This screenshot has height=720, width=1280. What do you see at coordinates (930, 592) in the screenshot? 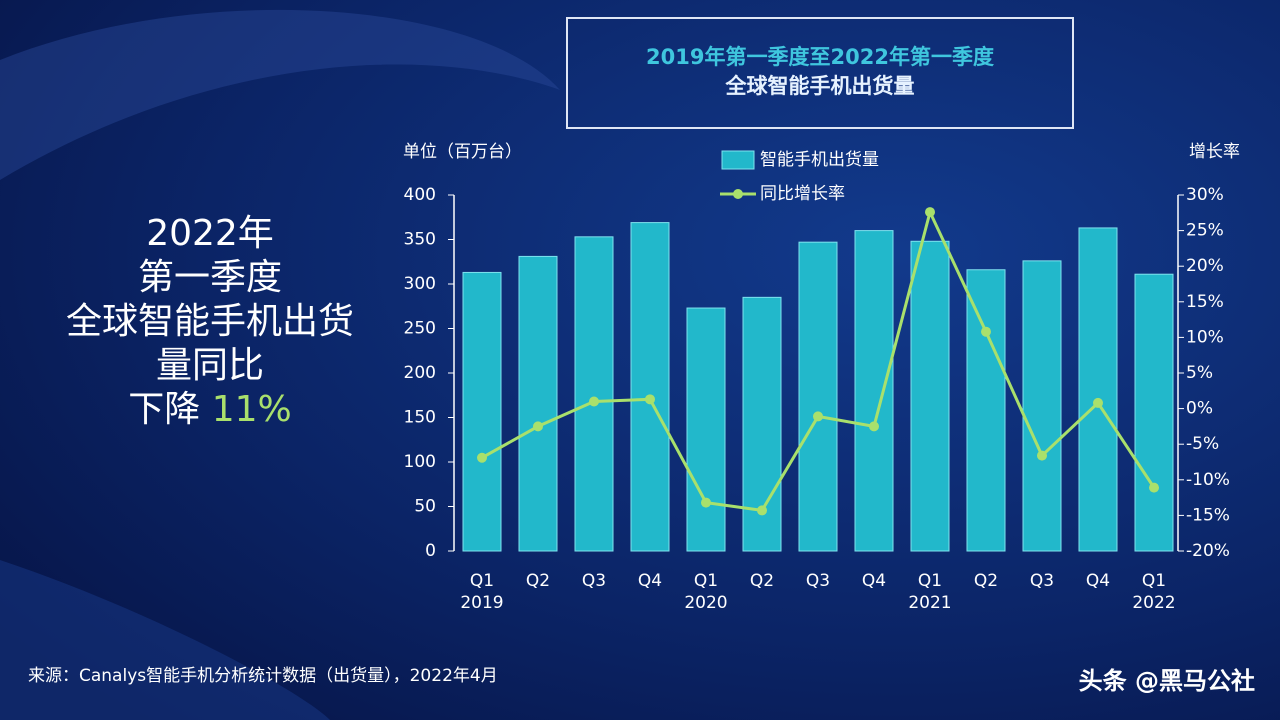
I see `x-tick-label: Q1 2021` at bounding box center [930, 592].